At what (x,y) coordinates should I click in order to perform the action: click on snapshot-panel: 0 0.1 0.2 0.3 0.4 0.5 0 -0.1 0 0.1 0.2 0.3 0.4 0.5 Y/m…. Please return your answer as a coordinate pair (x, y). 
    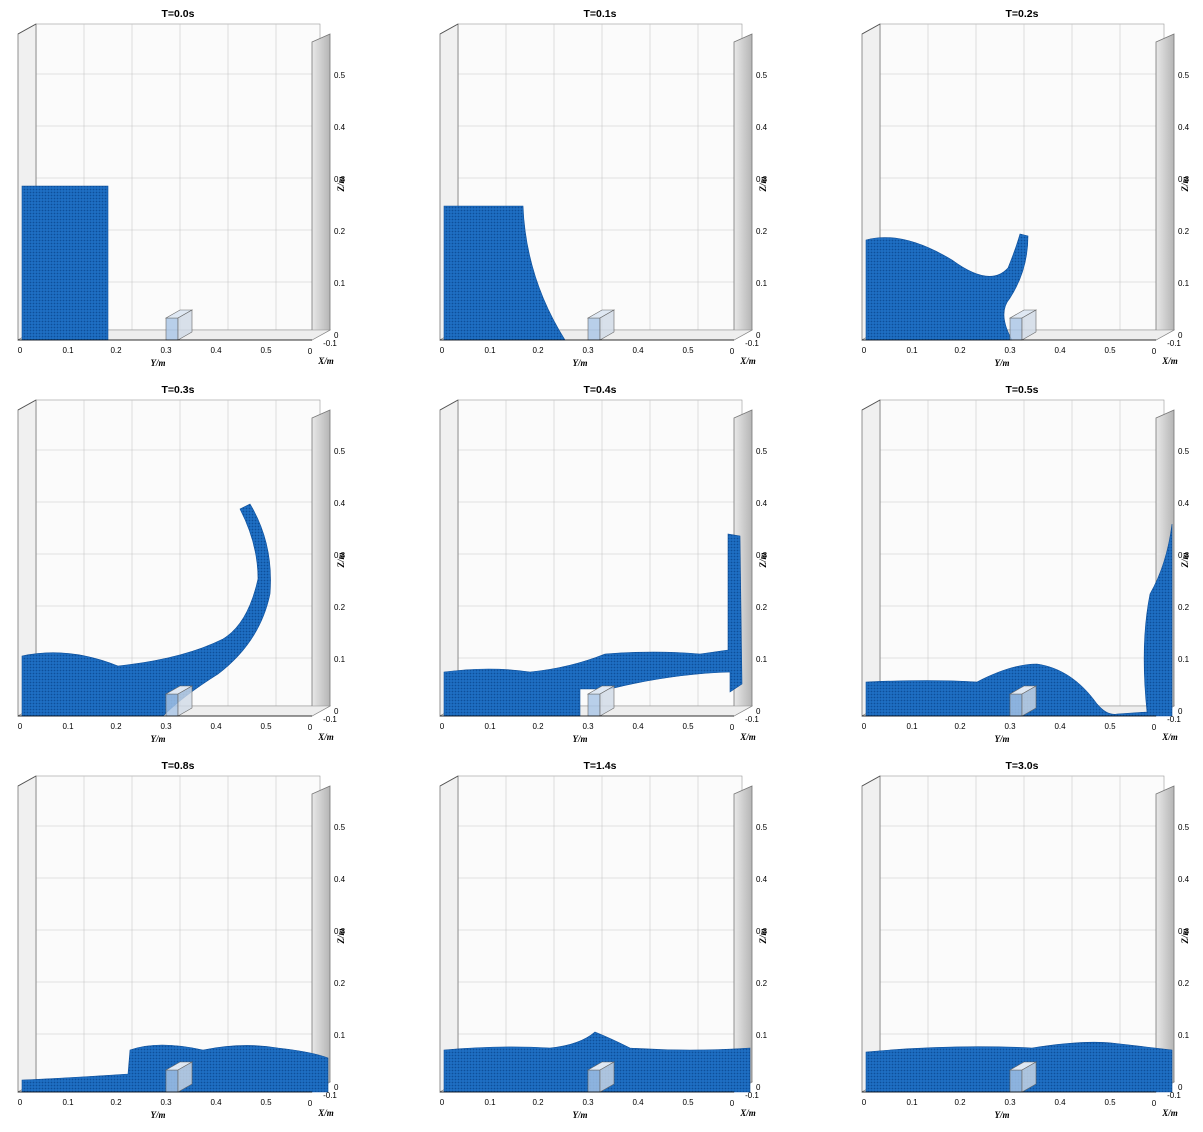
    Looking at the image, I should click on (178, 194).